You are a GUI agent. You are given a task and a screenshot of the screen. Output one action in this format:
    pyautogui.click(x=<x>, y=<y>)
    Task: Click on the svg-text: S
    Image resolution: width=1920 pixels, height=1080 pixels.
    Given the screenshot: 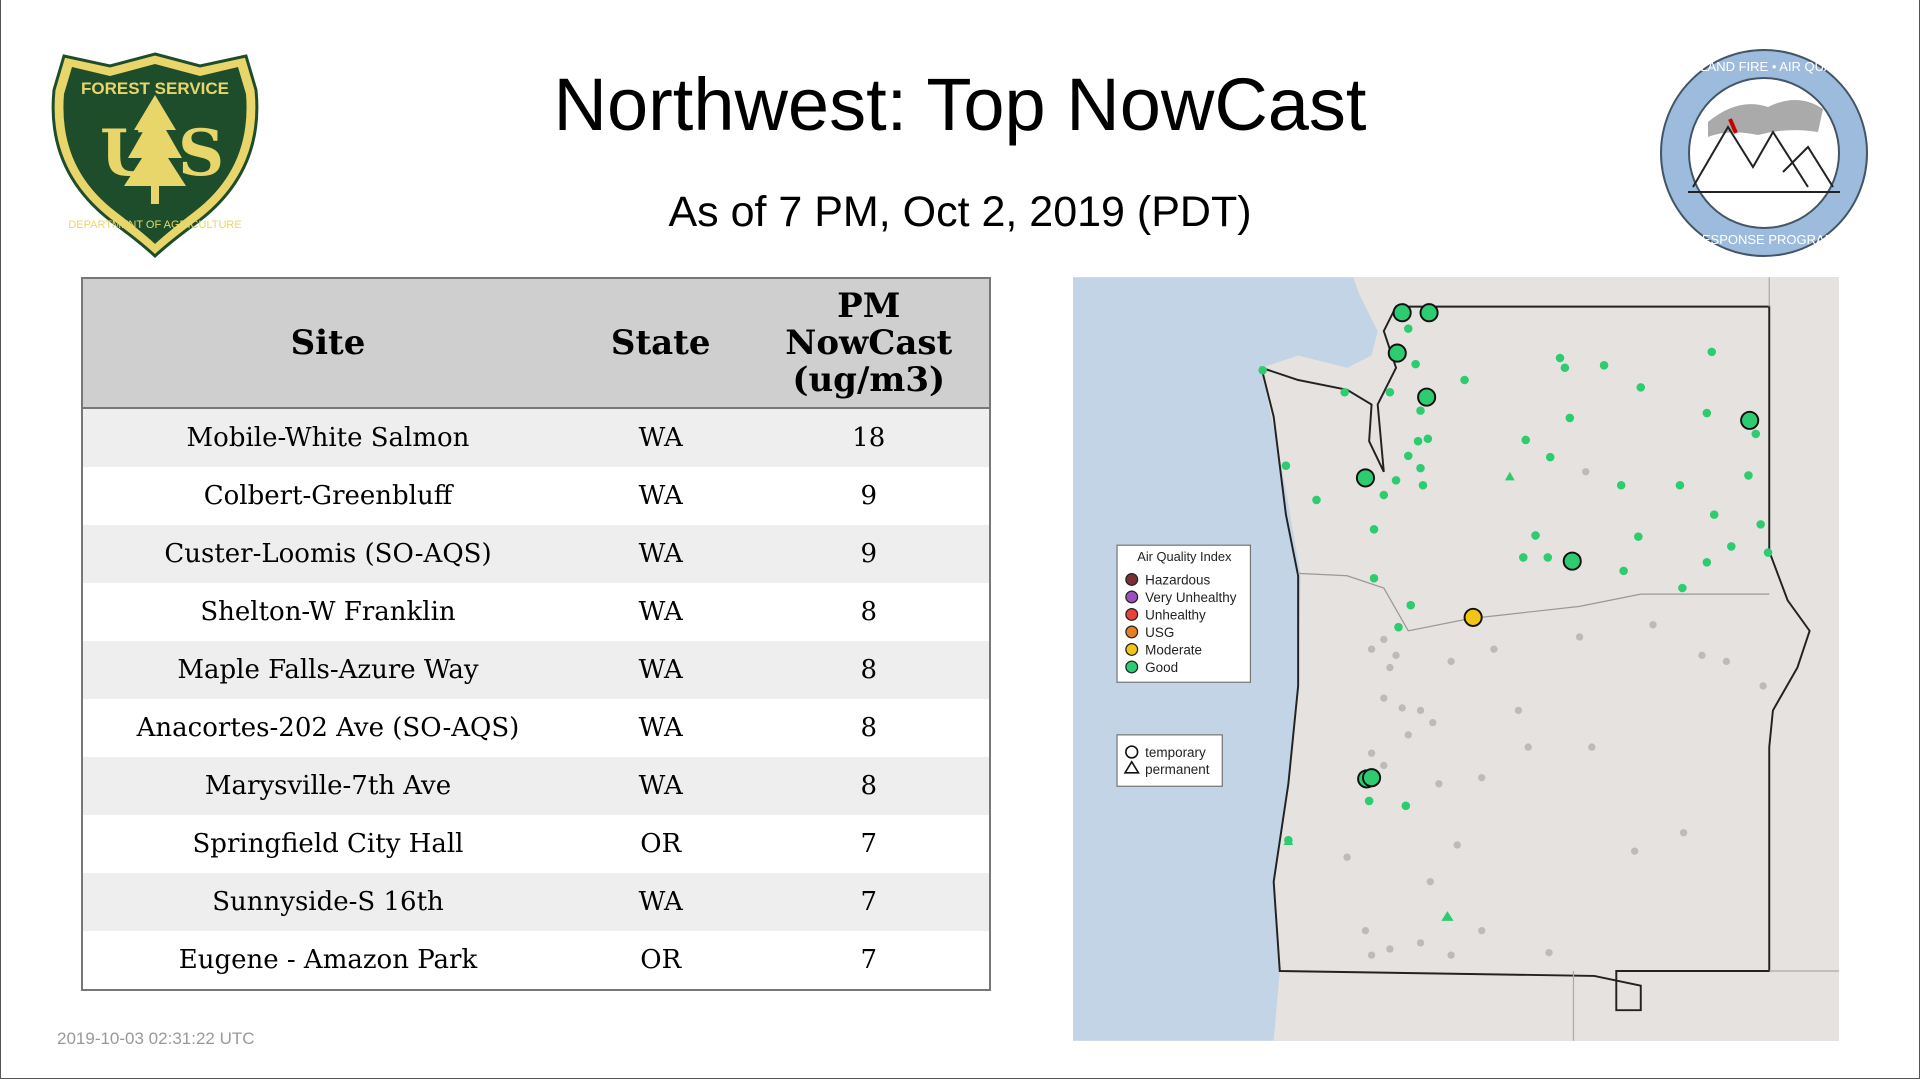 What is the action you would take?
    pyautogui.click(x=201, y=153)
    